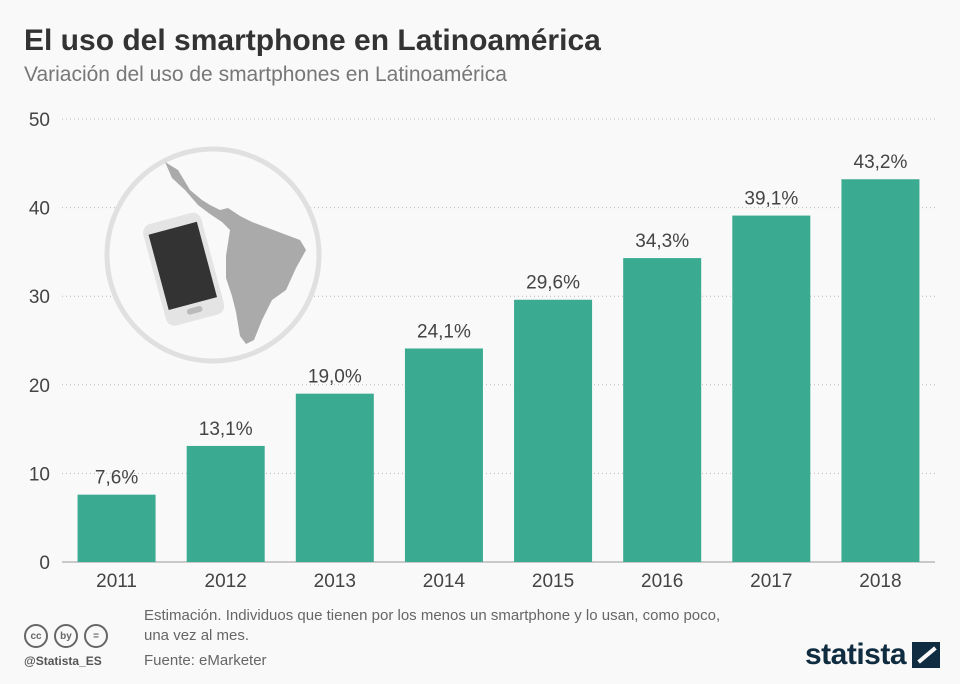 The height and width of the screenshot is (684, 960). Describe the element at coordinates (335, 581) in the screenshot. I see `x-tick-label: 2013` at that location.